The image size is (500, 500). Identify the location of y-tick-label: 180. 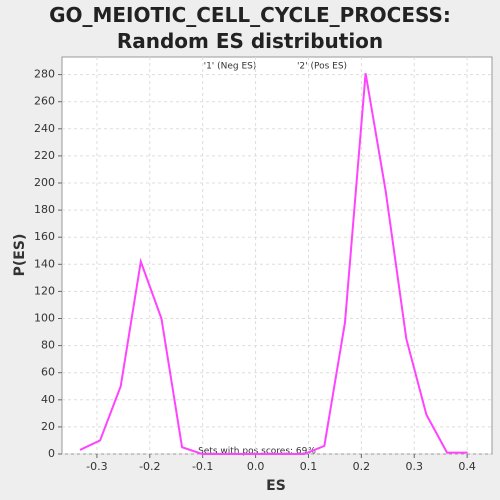
(44, 209).